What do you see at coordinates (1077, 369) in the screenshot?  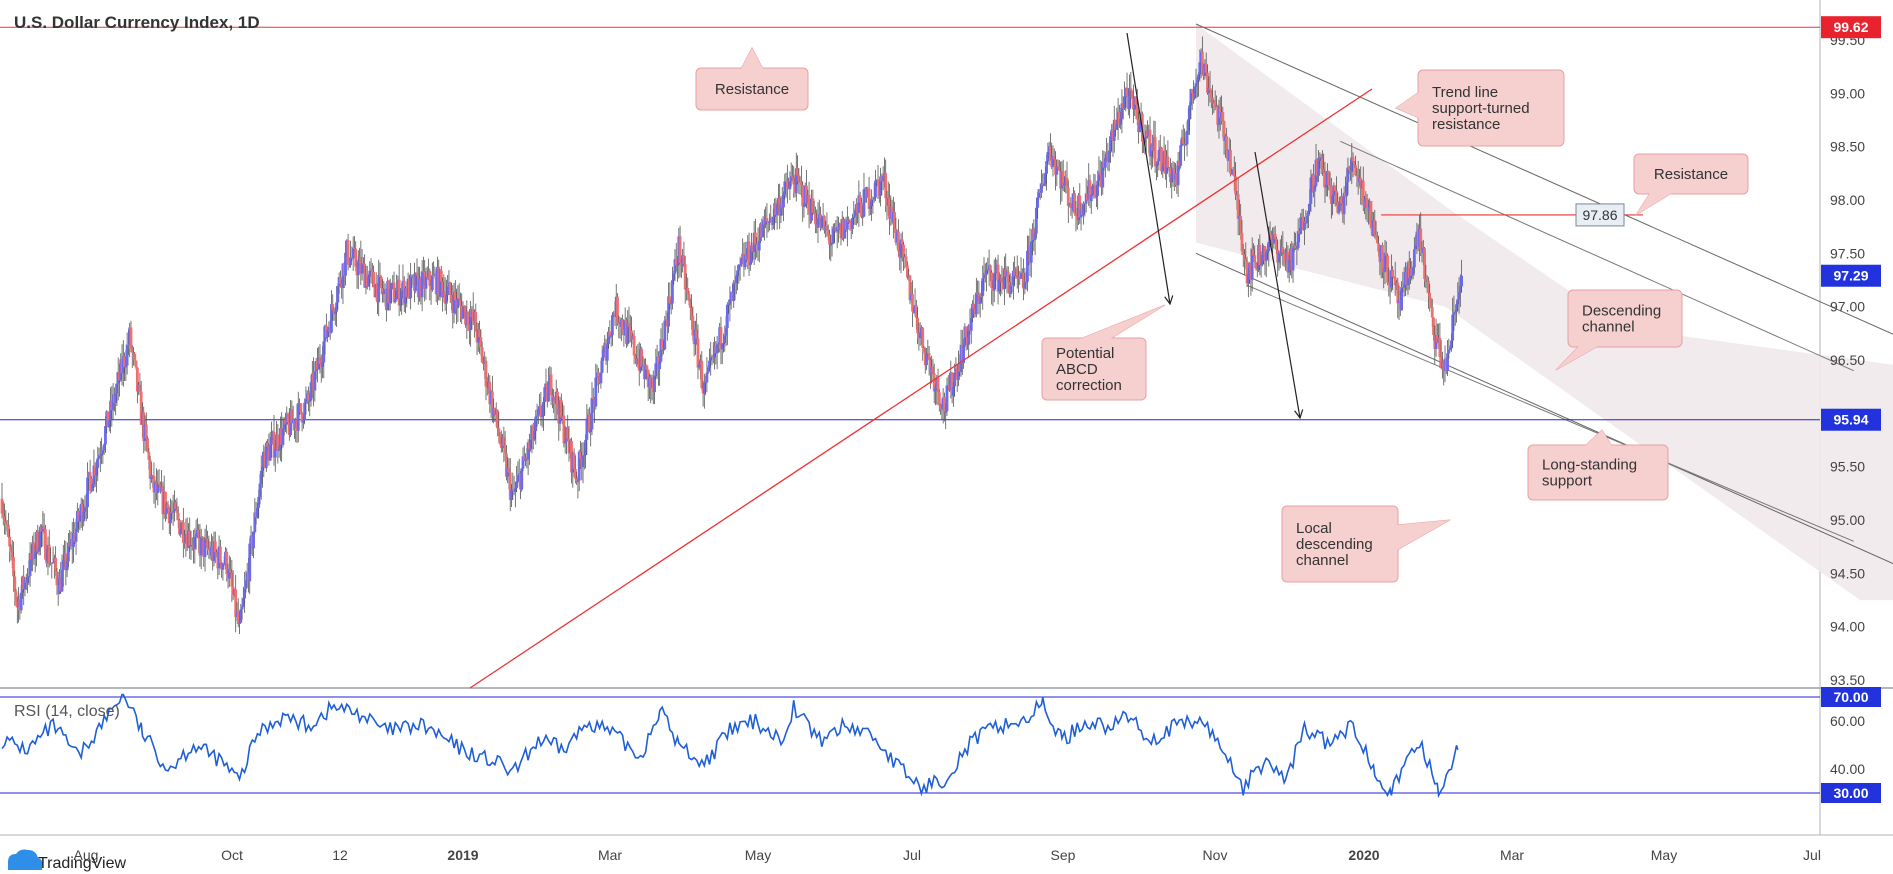 I see `callout-text: ABCD` at bounding box center [1077, 369].